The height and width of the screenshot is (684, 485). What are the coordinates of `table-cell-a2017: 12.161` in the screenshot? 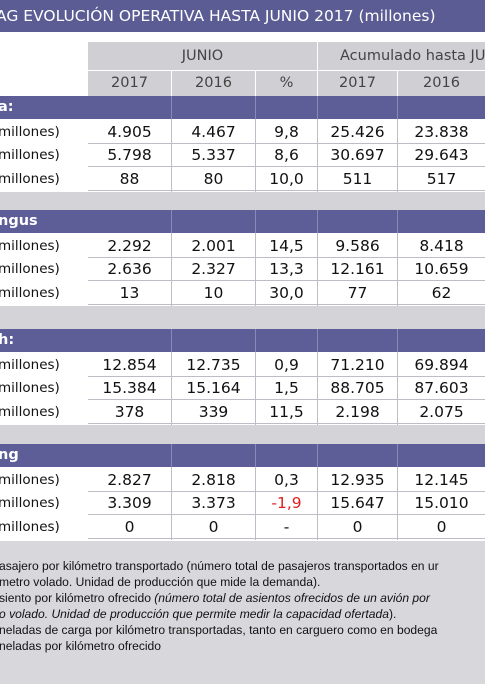 It's located at (357, 269).